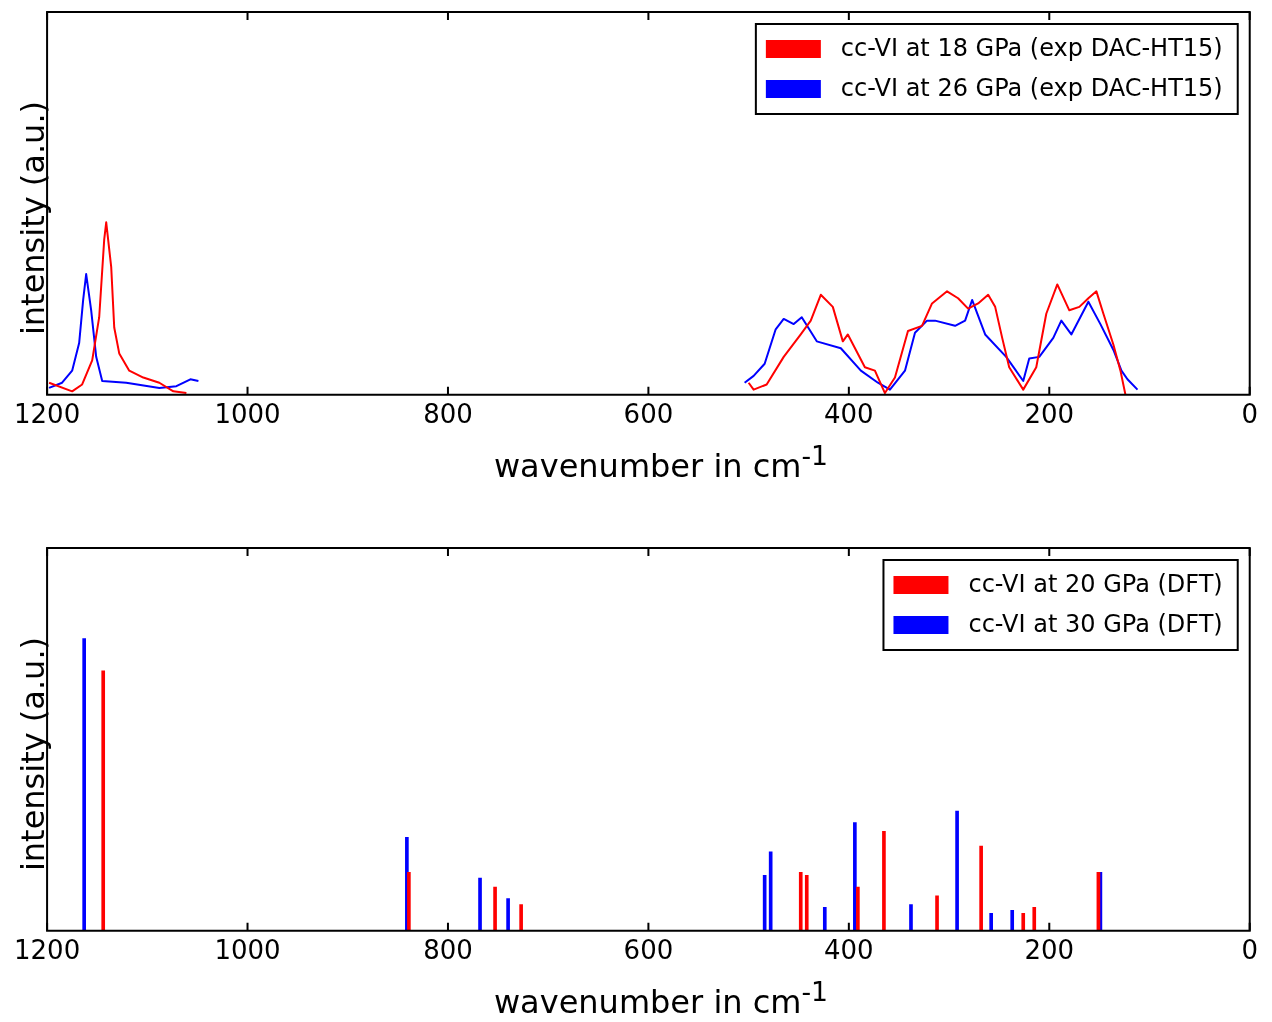  I want to click on legend-label: cc-VI at 30 GPa (DFT), so click(1095, 624).